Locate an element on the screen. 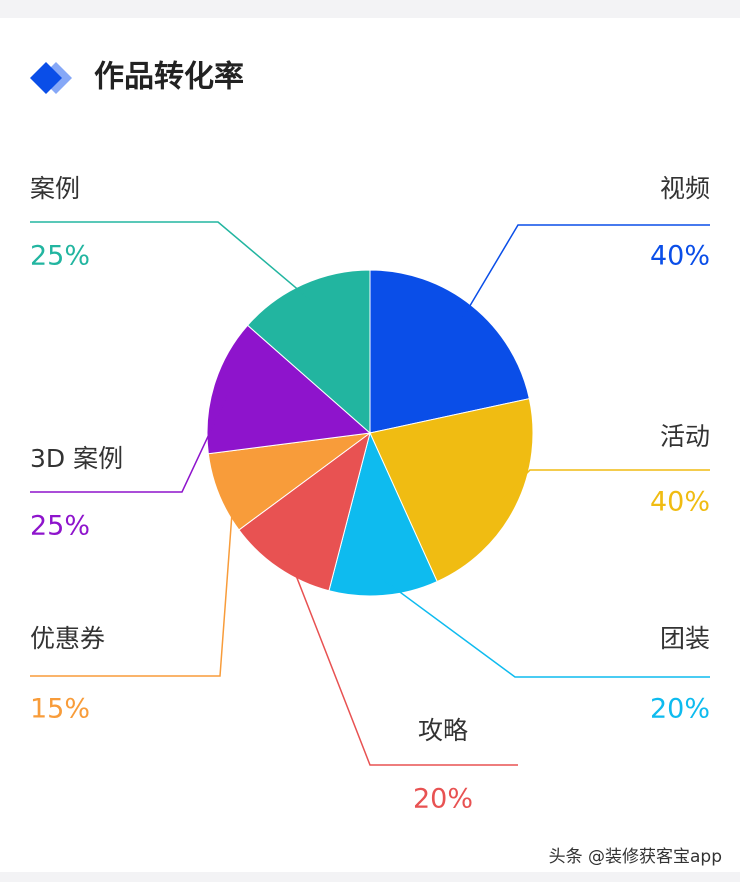  legend-label: 攻略 is located at coordinates (443, 730).